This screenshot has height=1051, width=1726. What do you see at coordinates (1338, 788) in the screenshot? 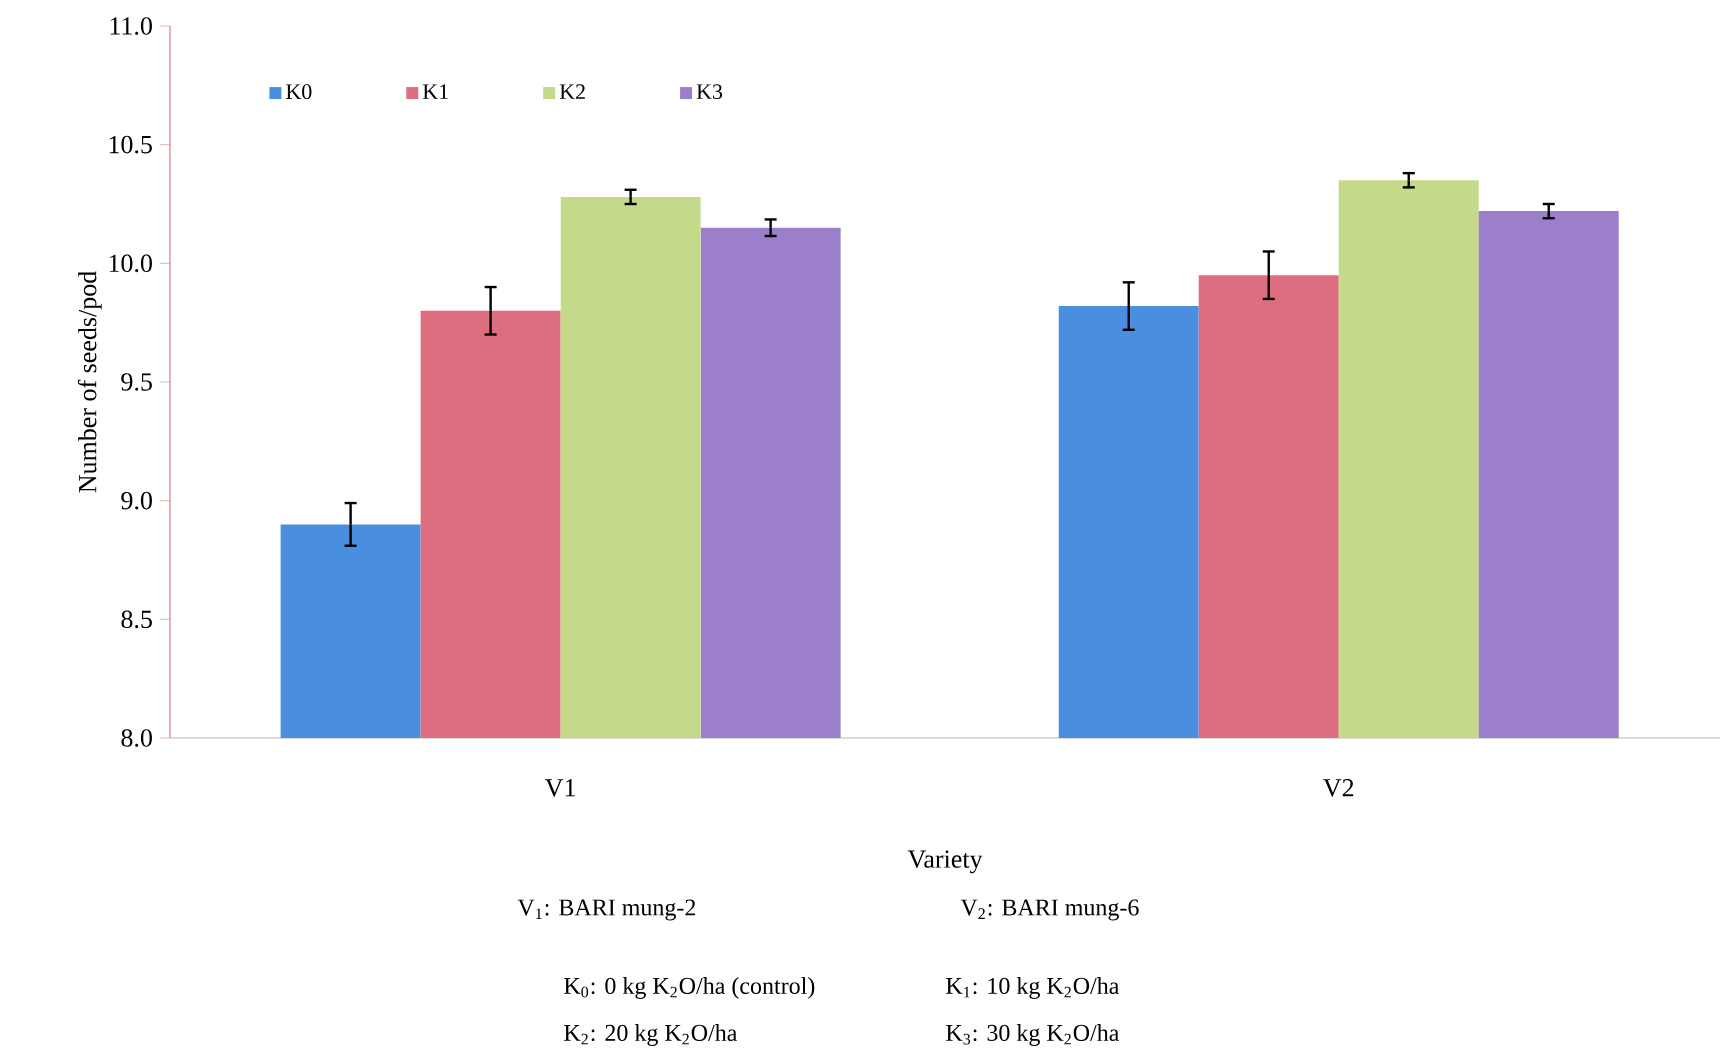
I see `x-tick-label: V2` at bounding box center [1338, 788].